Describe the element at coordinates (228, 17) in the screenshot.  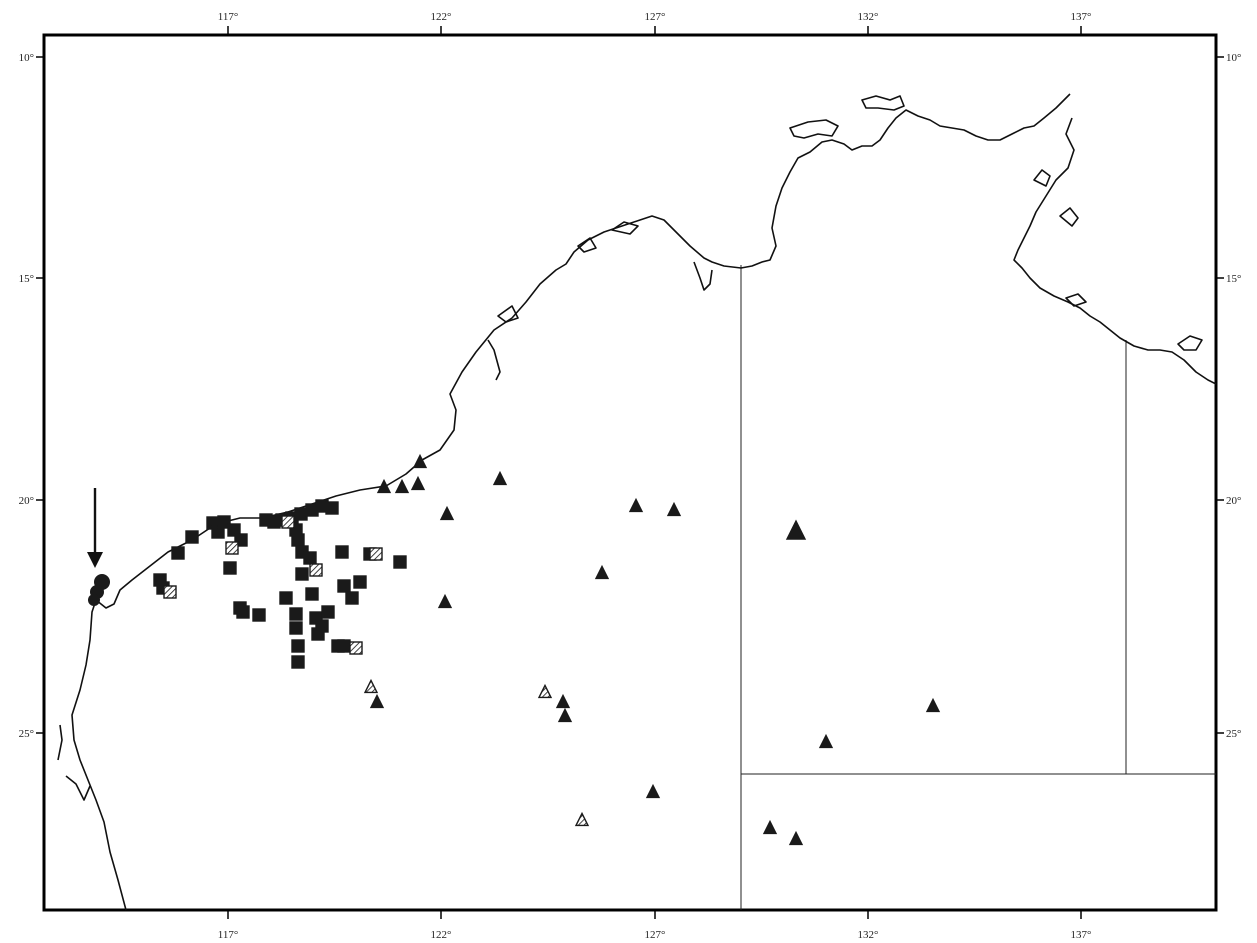
I see `x-tick-label-top: 117°` at that location.